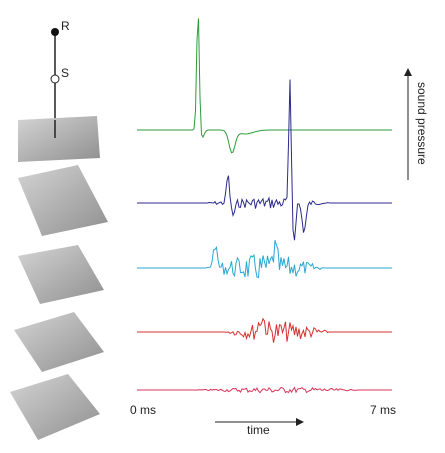  Describe the element at coordinates (63, 200) in the screenshot. I see `plate-blocks` at that location.